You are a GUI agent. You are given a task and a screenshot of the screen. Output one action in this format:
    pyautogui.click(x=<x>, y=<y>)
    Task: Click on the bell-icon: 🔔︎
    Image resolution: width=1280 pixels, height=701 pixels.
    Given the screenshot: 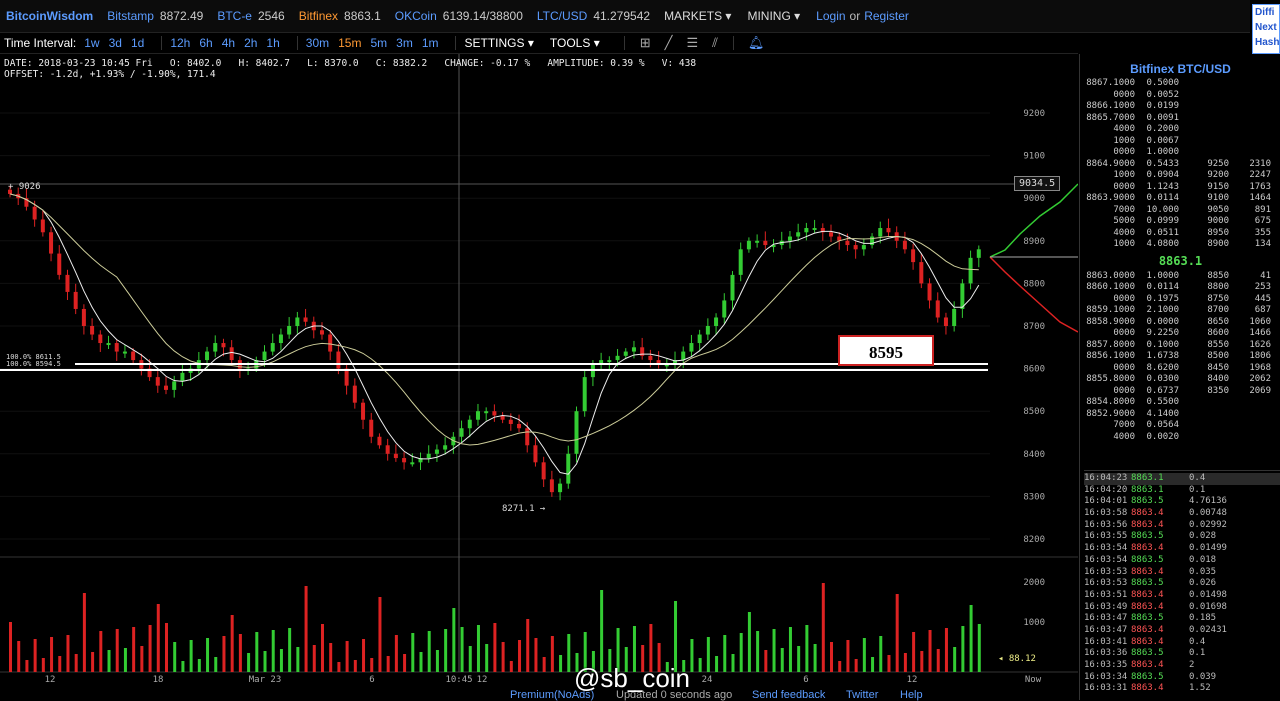 What is the action you would take?
    pyautogui.click(x=756, y=42)
    